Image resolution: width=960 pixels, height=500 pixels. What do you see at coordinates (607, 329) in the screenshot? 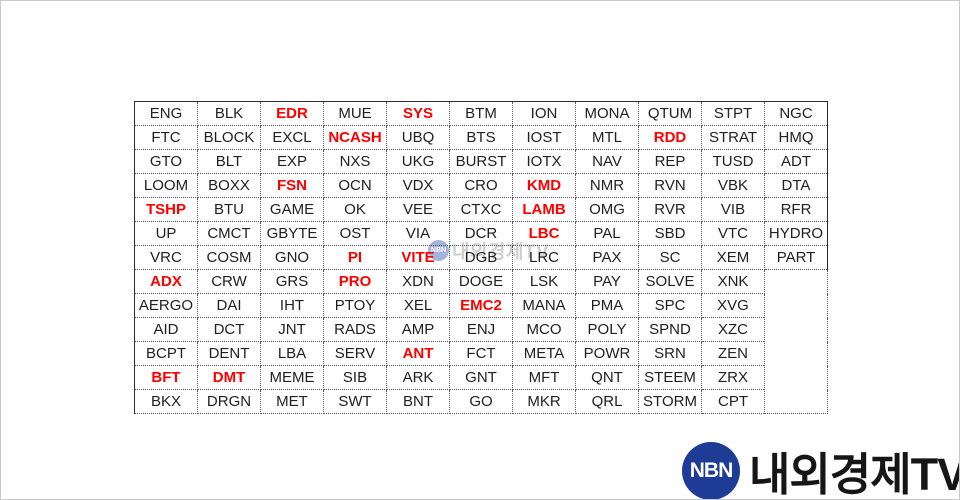
I see `ticker-cell: POLY` at bounding box center [607, 329].